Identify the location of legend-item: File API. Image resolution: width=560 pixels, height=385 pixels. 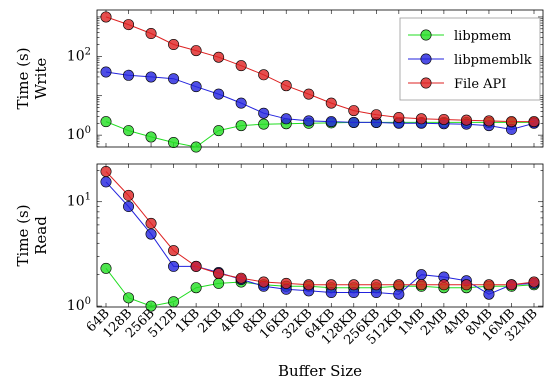
(457, 84).